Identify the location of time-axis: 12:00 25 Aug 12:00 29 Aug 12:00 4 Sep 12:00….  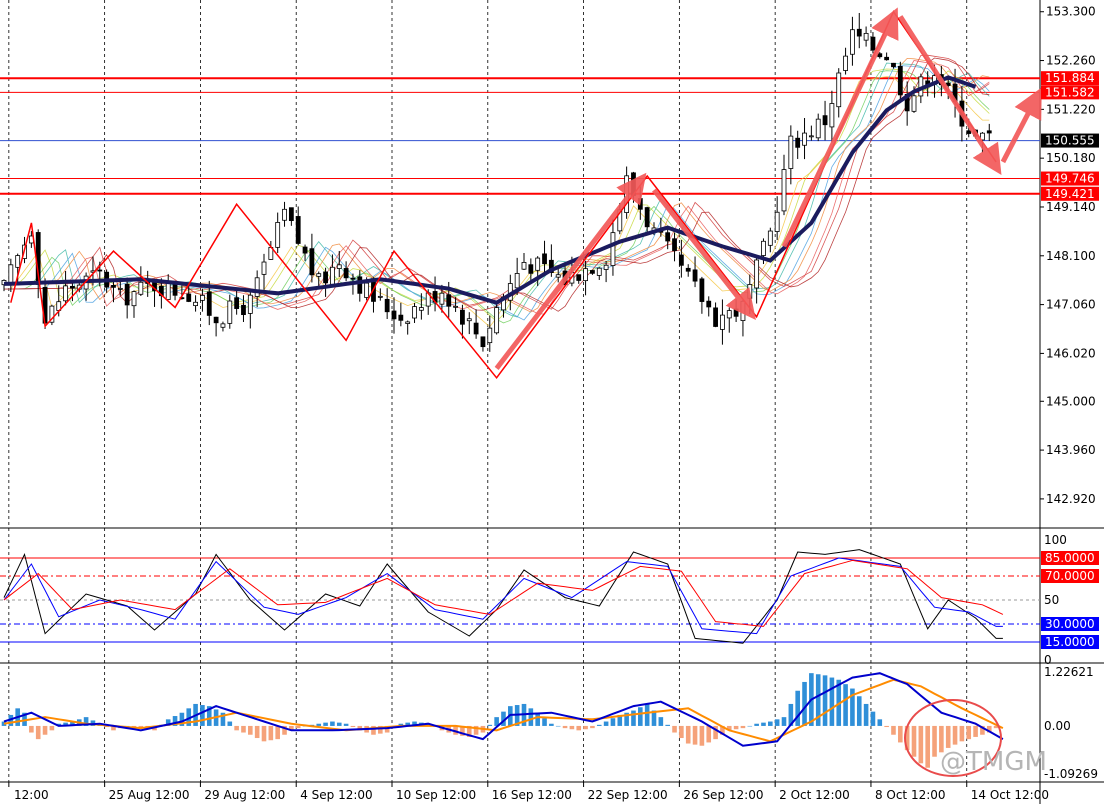
(528, 792).